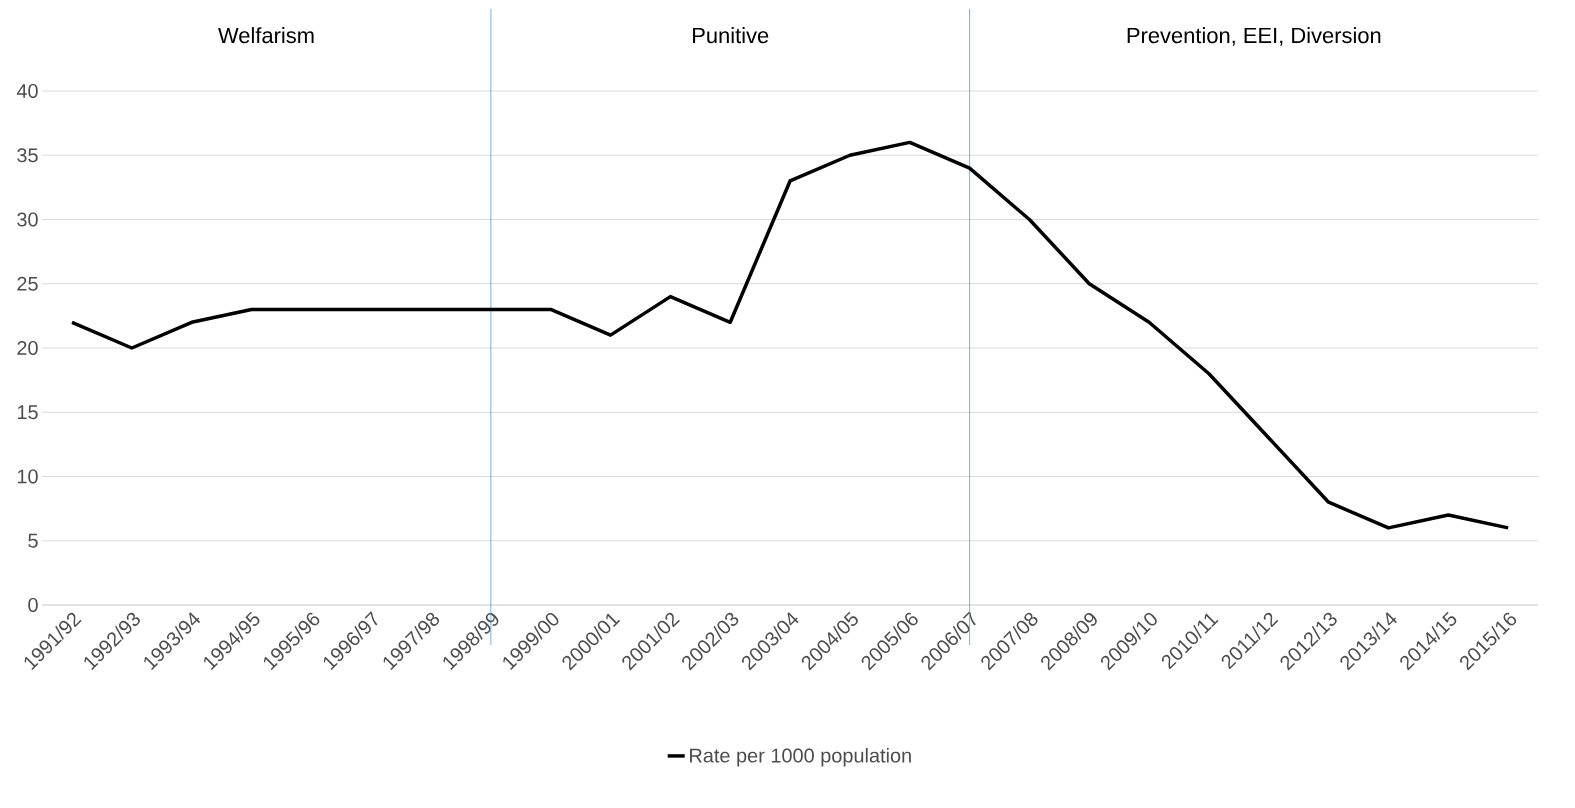 The image size is (1575, 808). Describe the element at coordinates (33, 540) in the screenshot. I see `y-tick-label: 5` at that location.